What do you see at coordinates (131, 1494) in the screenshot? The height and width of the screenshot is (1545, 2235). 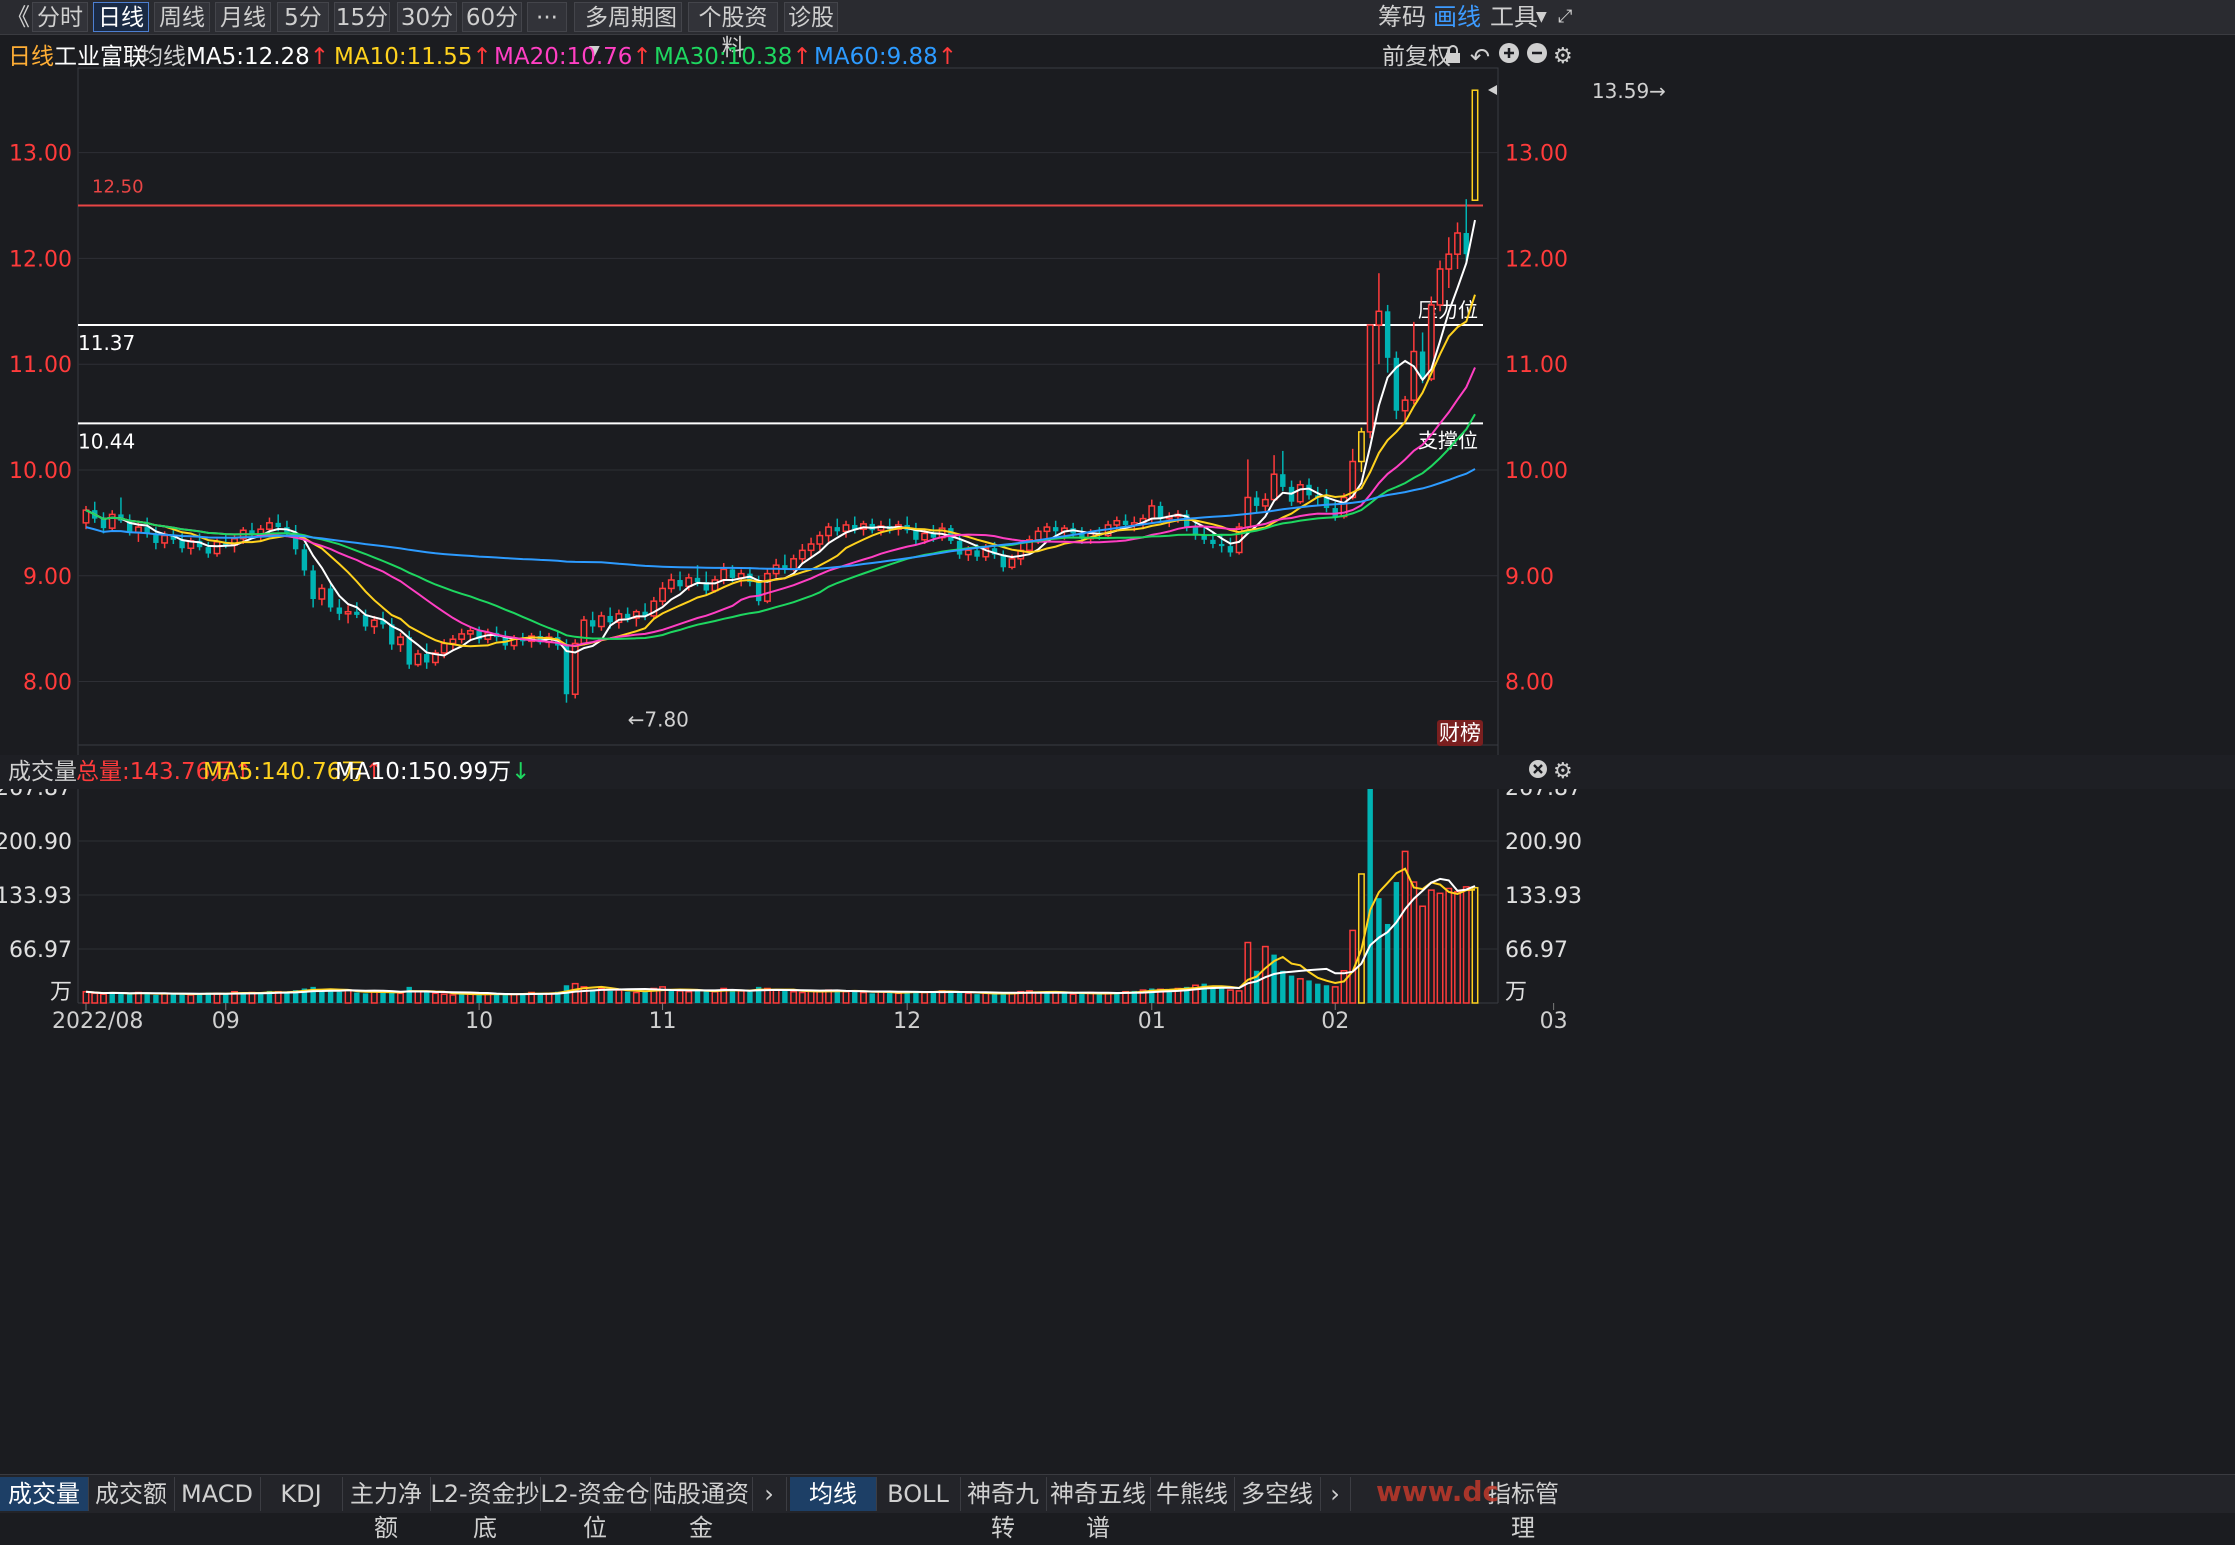 I see `tab-turnover: 成交额` at bounding box center [131, 1494].